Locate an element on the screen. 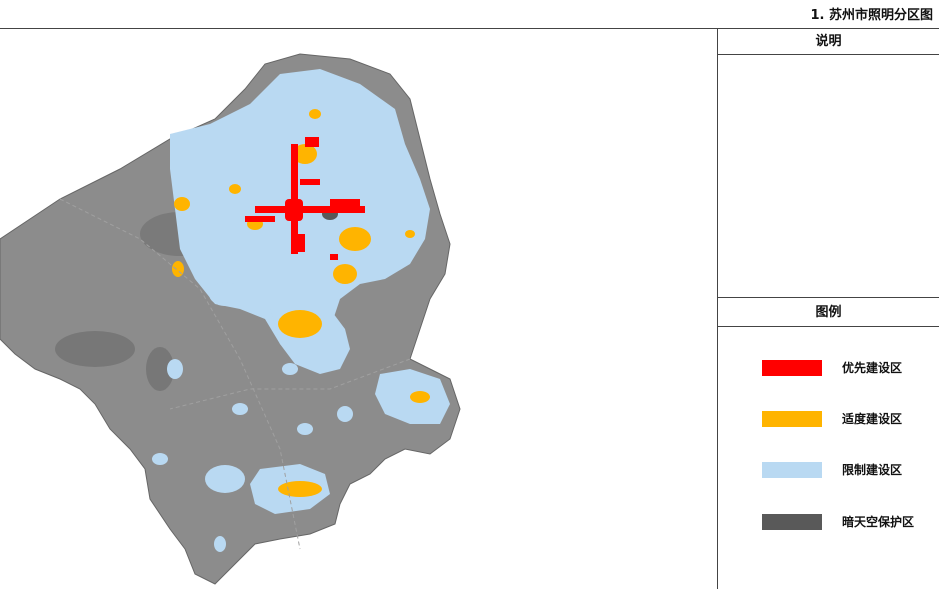  legend-label: 优先建设区 is located at coordinates (872, 368).